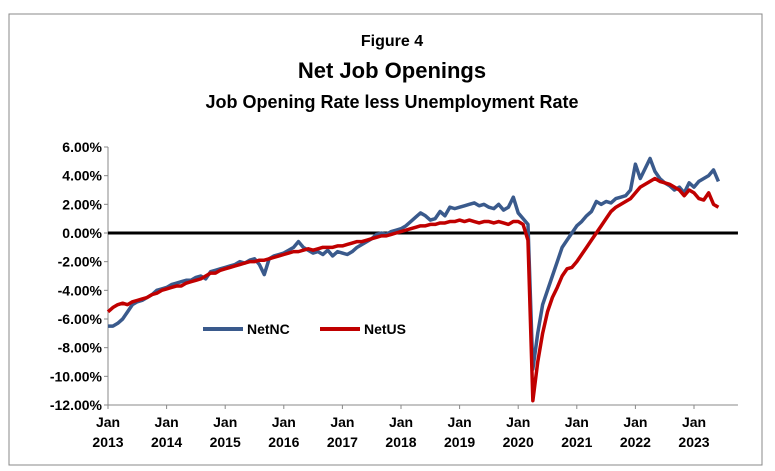  Describe the element at coordinates (385, 329) in the screenshot. I see `legend-label: NetUS` at that location.